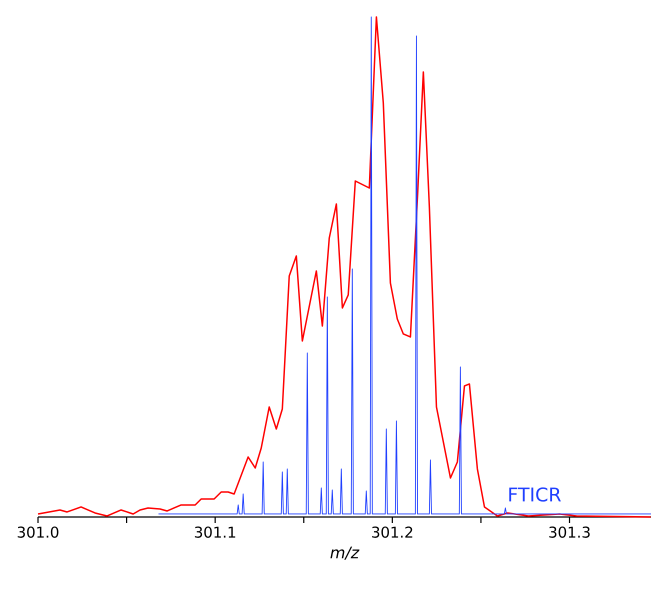  Describe the element at coordinates (569, 532) in the screenshot. I see `x-tick-label: 301.3` at that location.